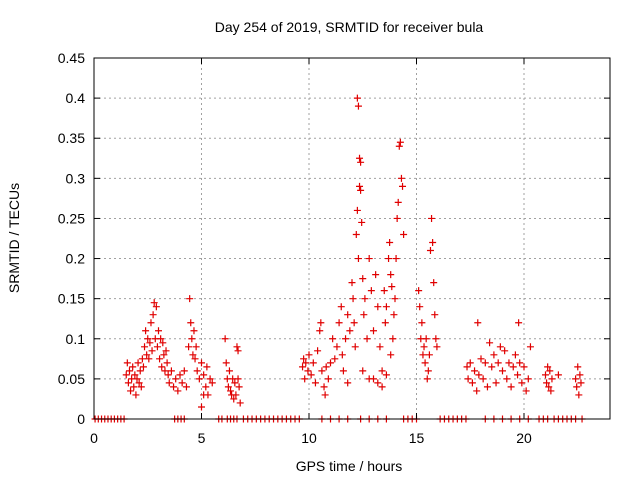 The width and height of the screenshot is (640, 485). I want to click on y-tick-label: 0.05, so click(71, 379).